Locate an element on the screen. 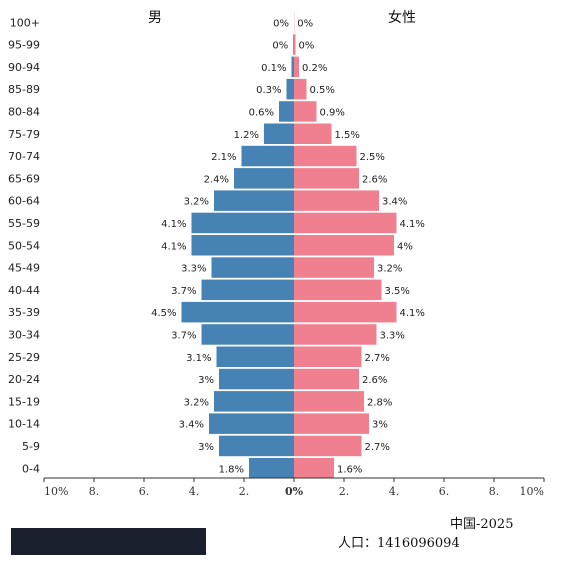 This screenshot has height=581, width=575. male-percent-label: 1.2% is located at coordinates (246, 135).